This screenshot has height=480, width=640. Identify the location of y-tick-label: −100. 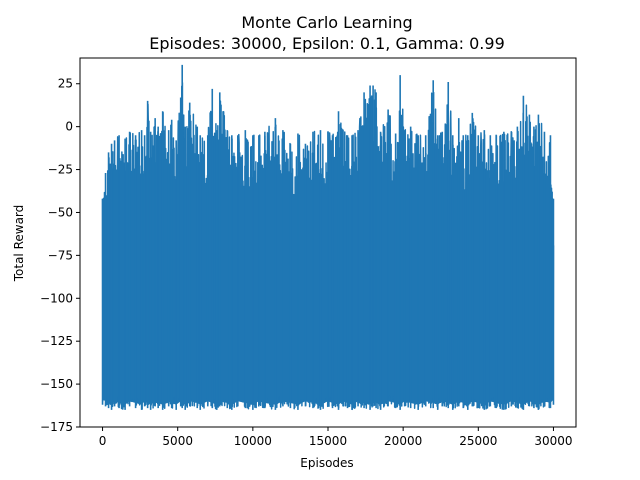
(56, 298).